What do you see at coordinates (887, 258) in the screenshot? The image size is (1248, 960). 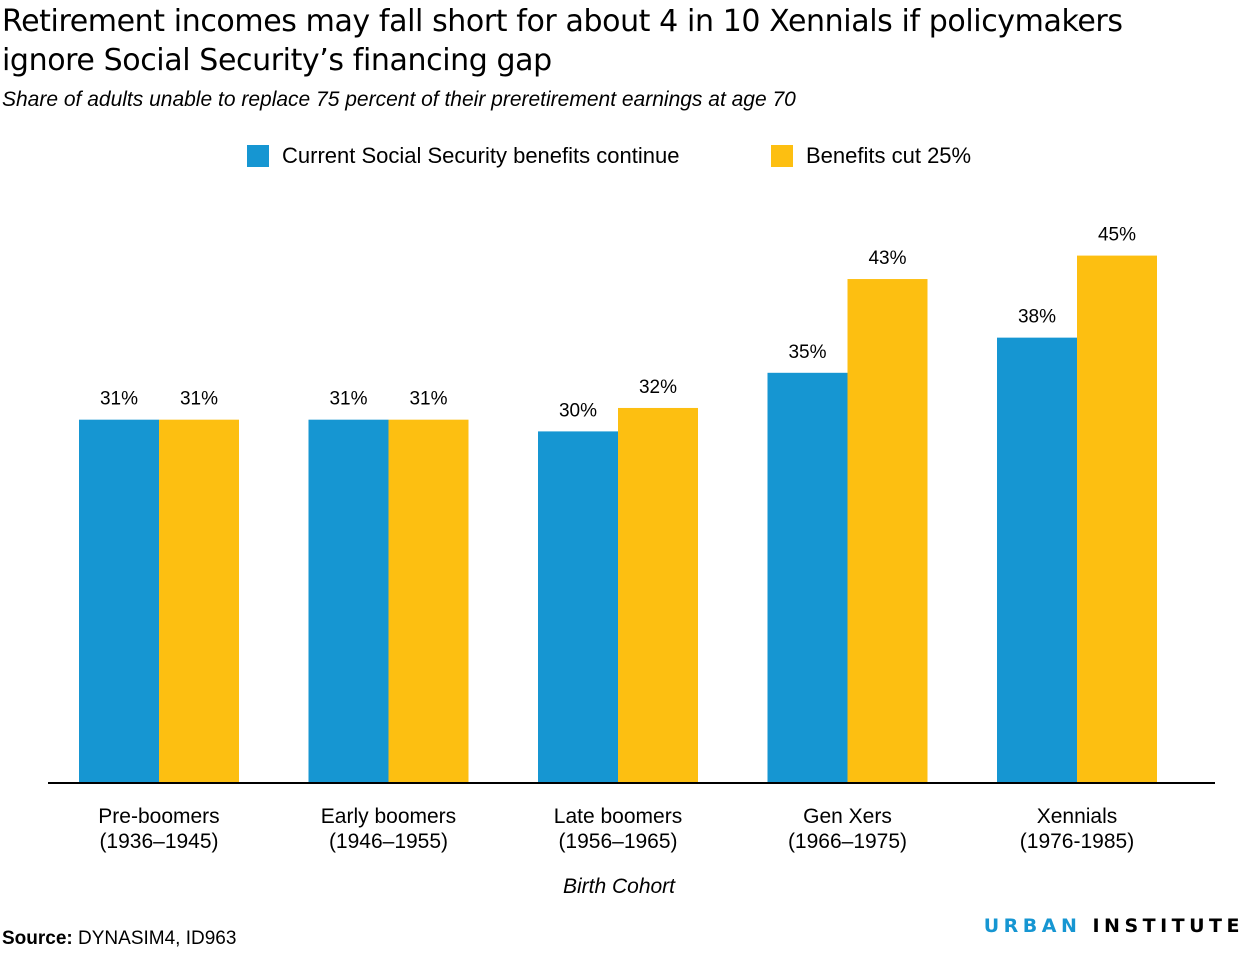 I see `data-label: 43%` at bounding box center [887, 258].